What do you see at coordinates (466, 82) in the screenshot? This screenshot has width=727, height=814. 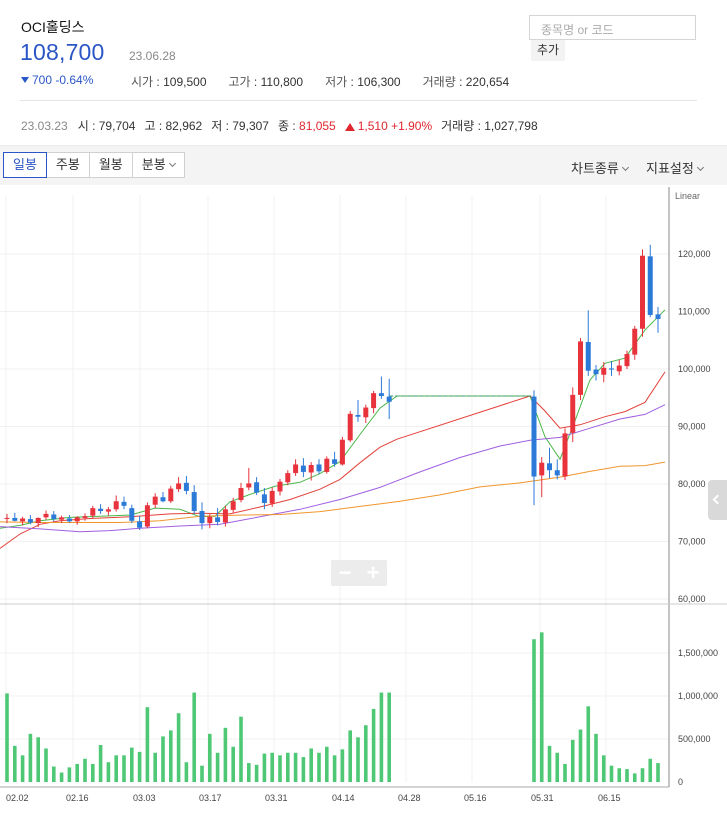 I see `stat-volume: 거래량 : 220,654` at bounding box center [466, 82].